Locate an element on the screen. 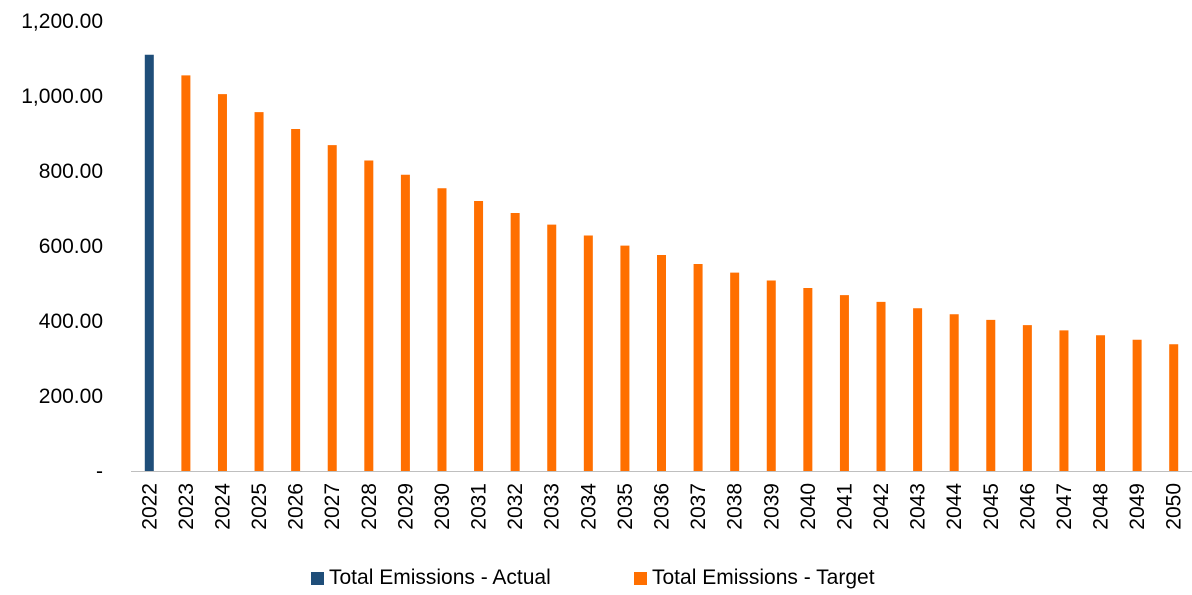 The width and height of the screenshot is (1192, 595). legend-swatch-actual is located at coordinates (317, 578).